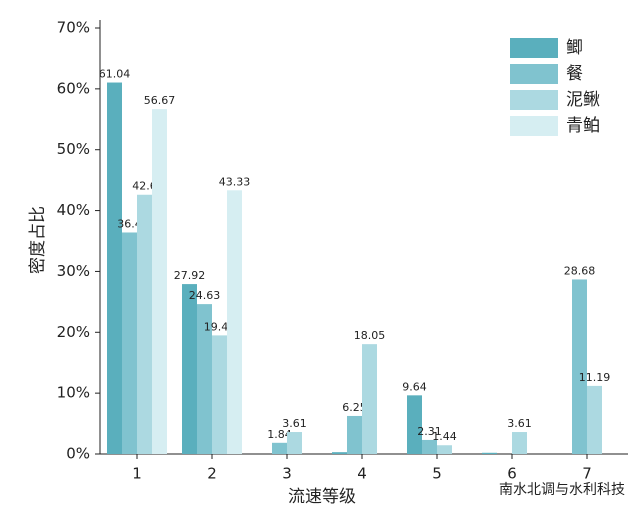 The height and width of the screenshot is (518, 640). What do you see at coordinates (587, 474) in the screenshot?
I see `x-tick-label: 7` at bounding box center [587, 474].